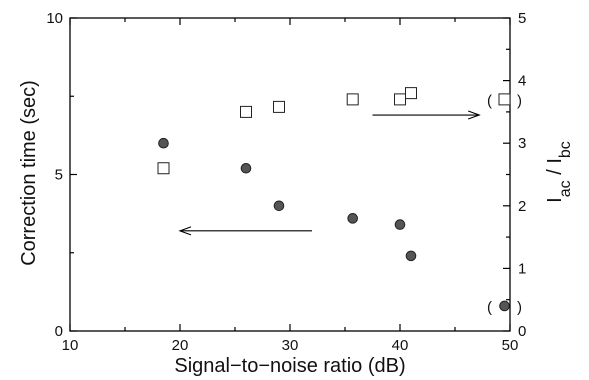 Image resolution: width=589 pixels, height=380 pixels. I want to click on x-tick-label: 40, so click(400, 345).